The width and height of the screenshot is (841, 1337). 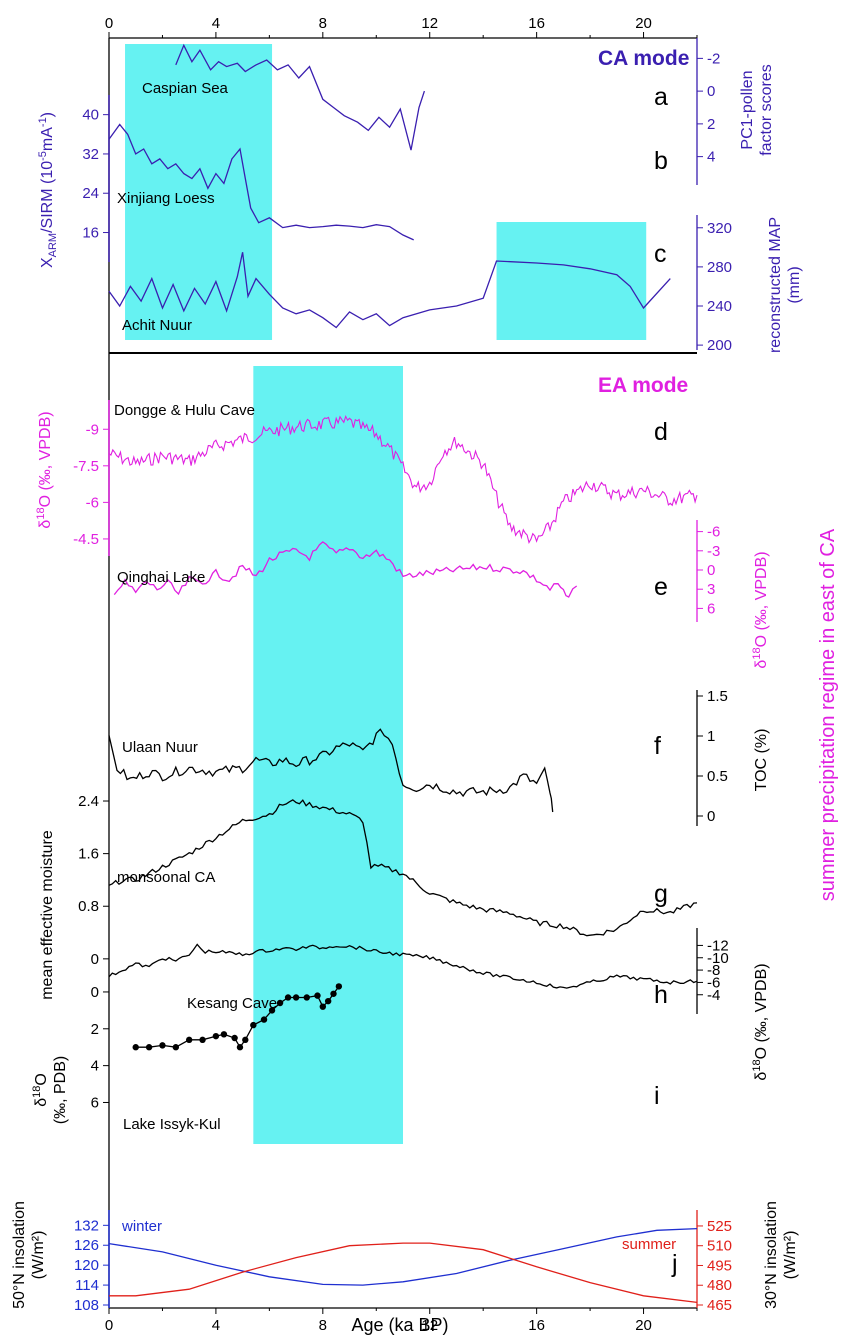 What do you see at coordinates (345, 569) in the screenshot?
I see `series-line-qinghai-lake` at bounding box center [345, 569].